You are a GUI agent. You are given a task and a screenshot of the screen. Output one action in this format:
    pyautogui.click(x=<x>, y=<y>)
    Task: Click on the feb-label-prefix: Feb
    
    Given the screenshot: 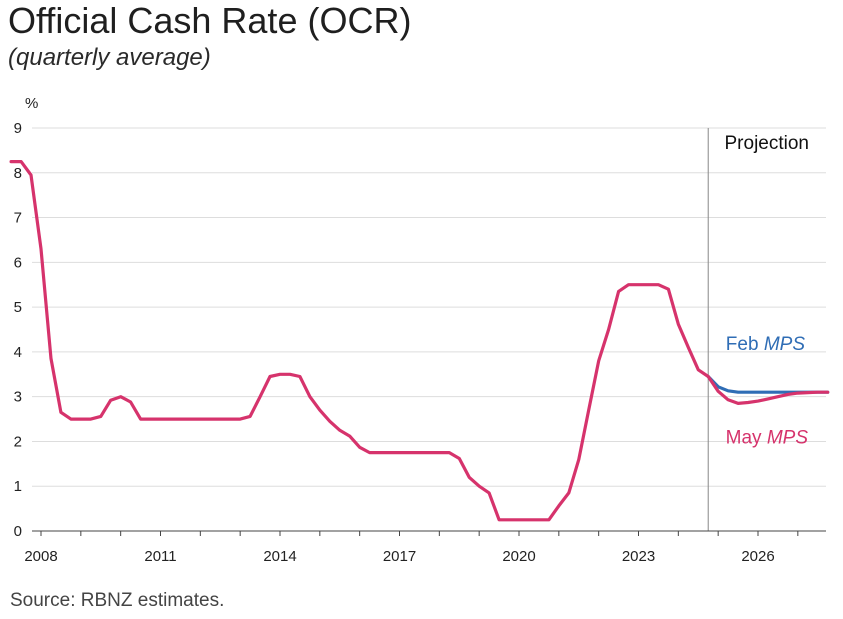 What is the action you would take?
    pyautogui.click(x=742, y=344)
    